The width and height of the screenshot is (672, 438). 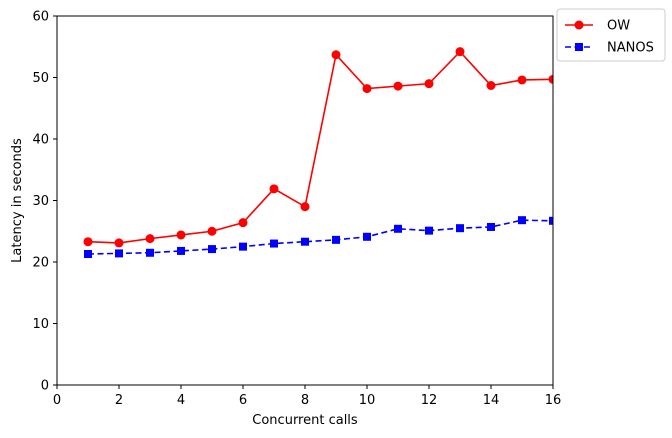 What do you see at coordinates (40, 17) in the screenshot?
I see `y-tick-label: 60` at bounding box center [40, 17].